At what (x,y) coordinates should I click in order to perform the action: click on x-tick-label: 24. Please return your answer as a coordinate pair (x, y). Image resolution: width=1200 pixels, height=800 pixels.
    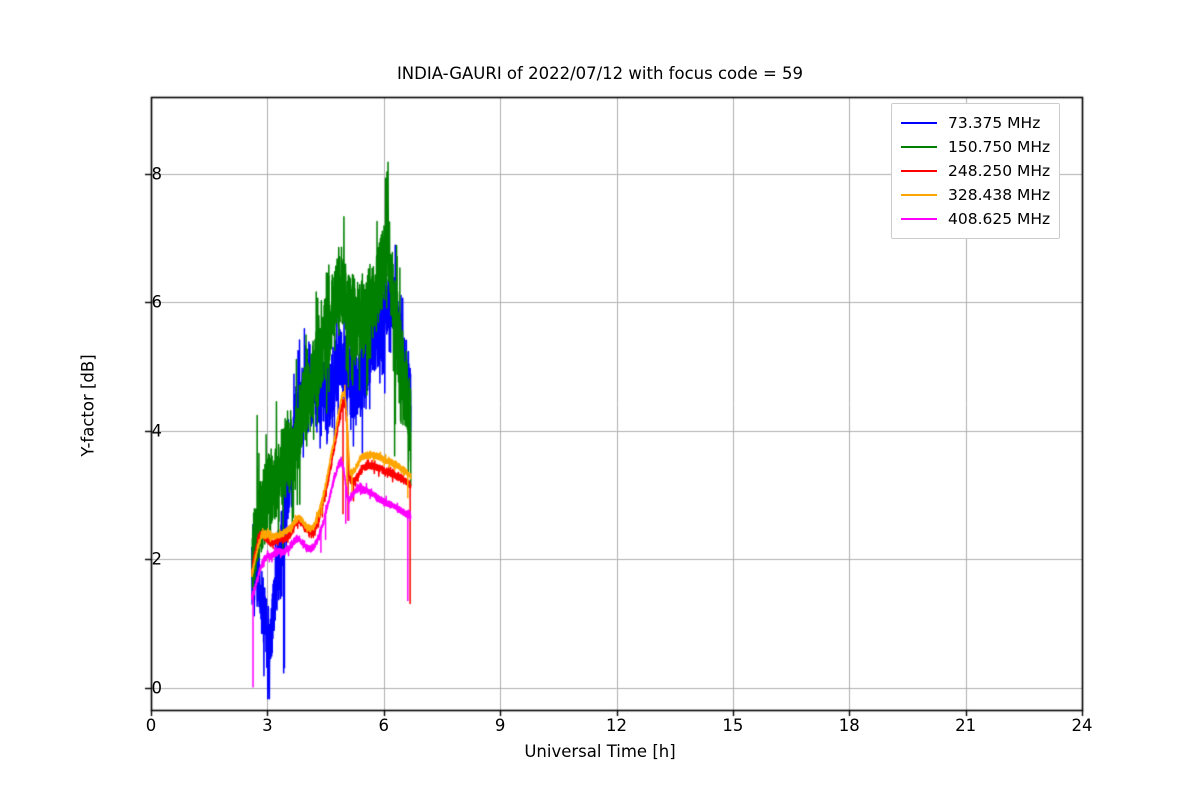
    Looking at the image, I should click on (1082, 725).